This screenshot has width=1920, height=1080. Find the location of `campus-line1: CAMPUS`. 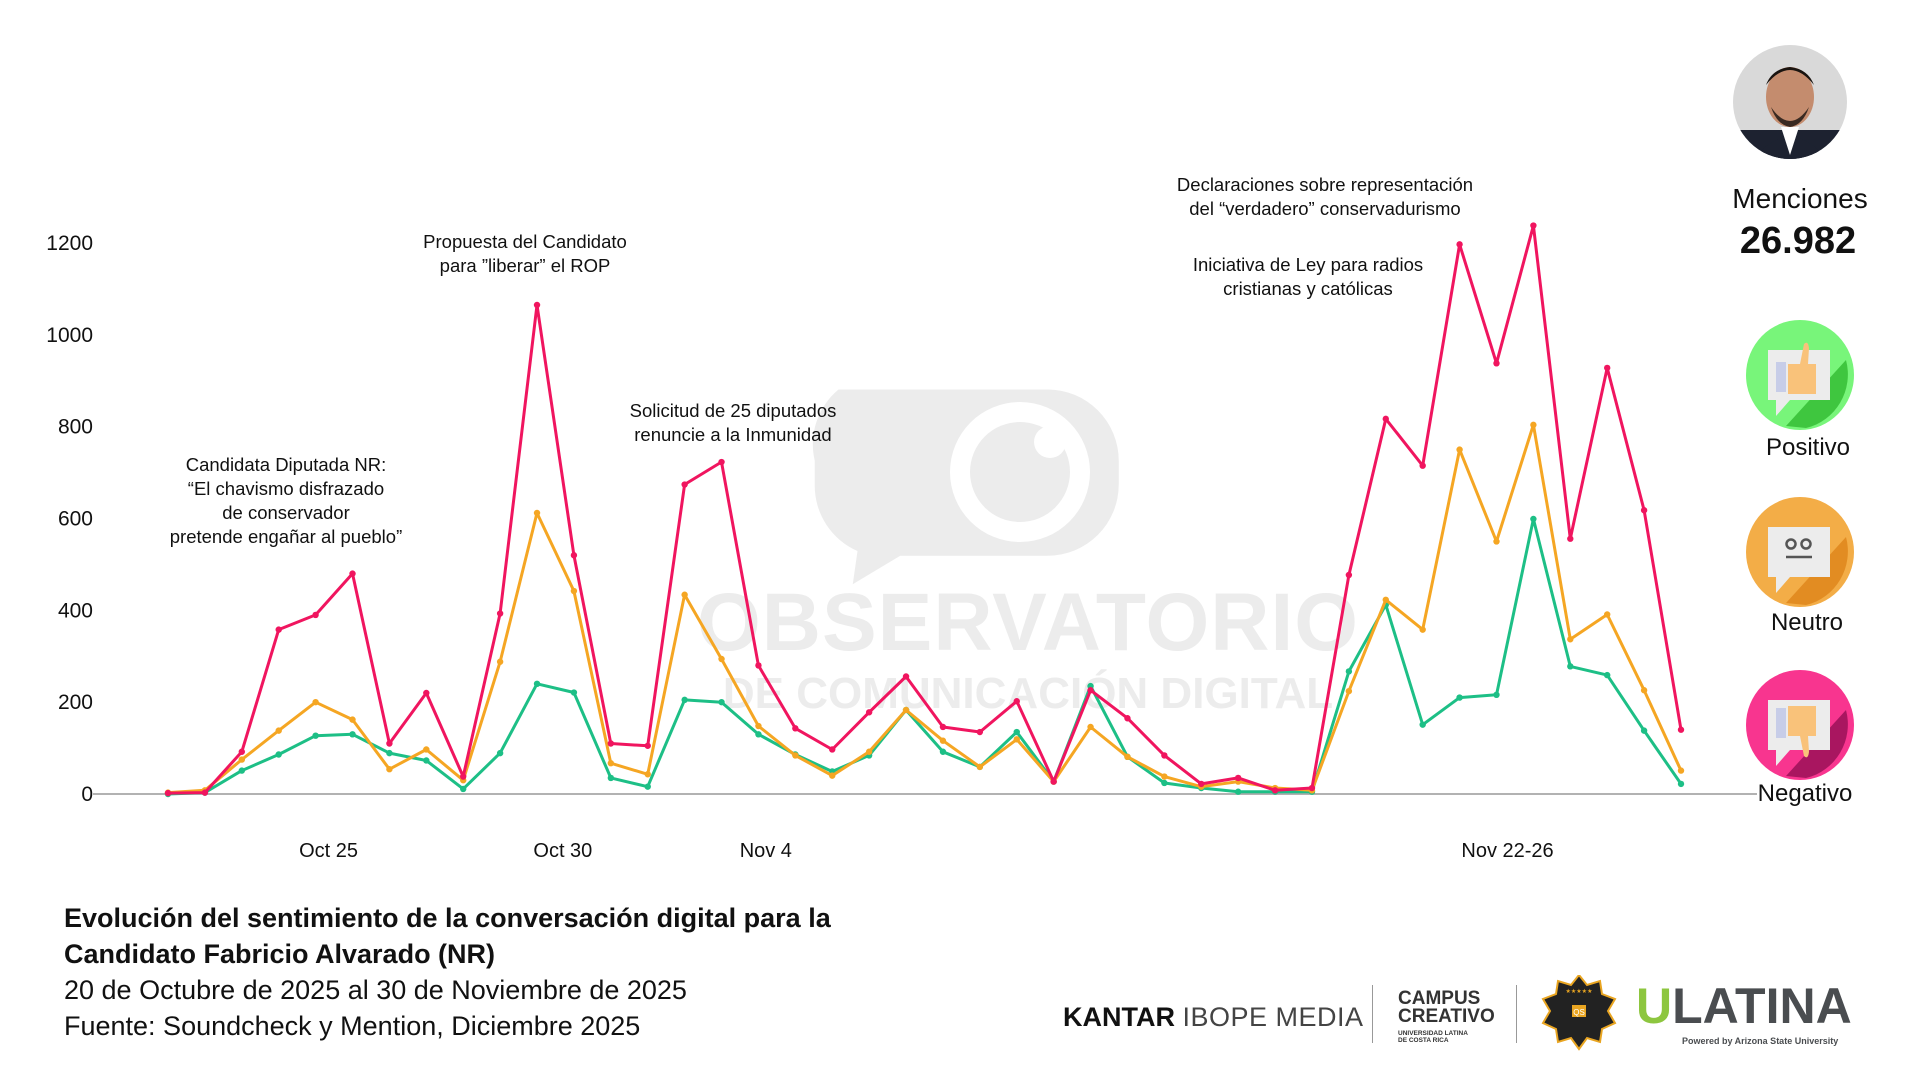

campus-line1: CAMPUS is located at coordinates (1439, 998).